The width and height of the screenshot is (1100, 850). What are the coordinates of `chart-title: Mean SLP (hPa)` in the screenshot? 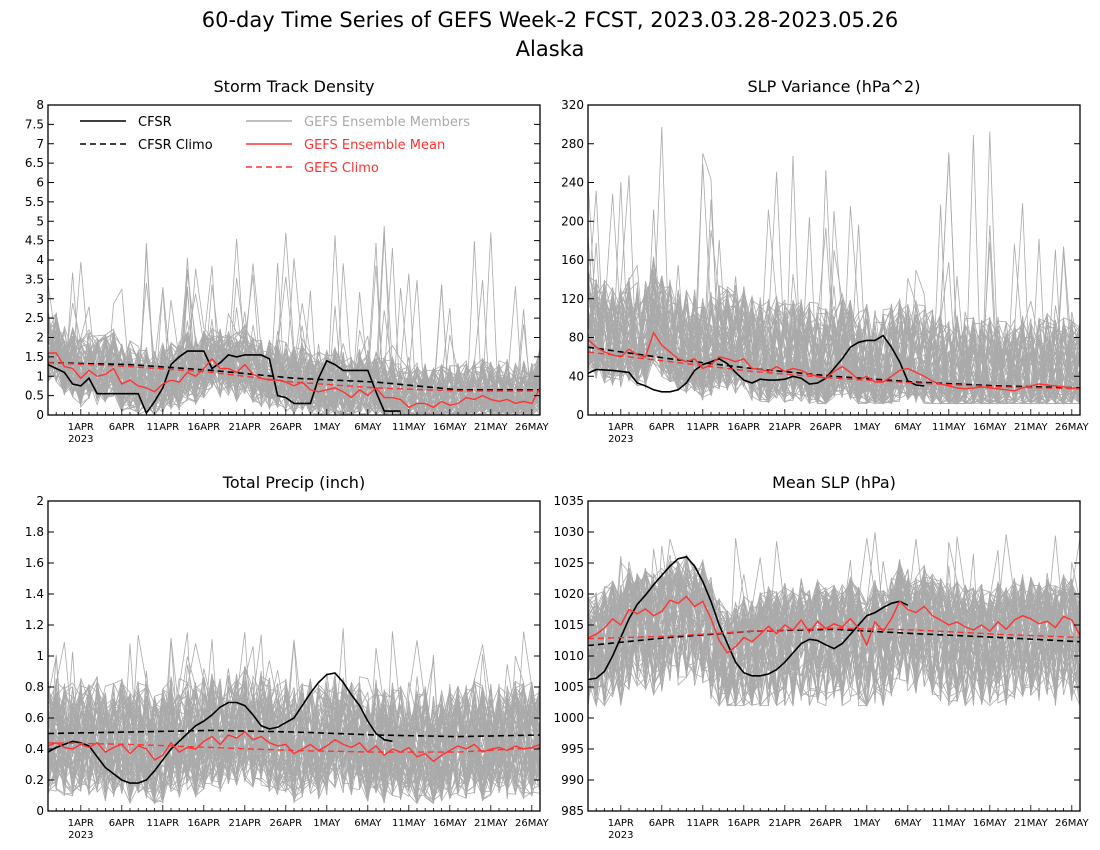 It's located at (834, 482).